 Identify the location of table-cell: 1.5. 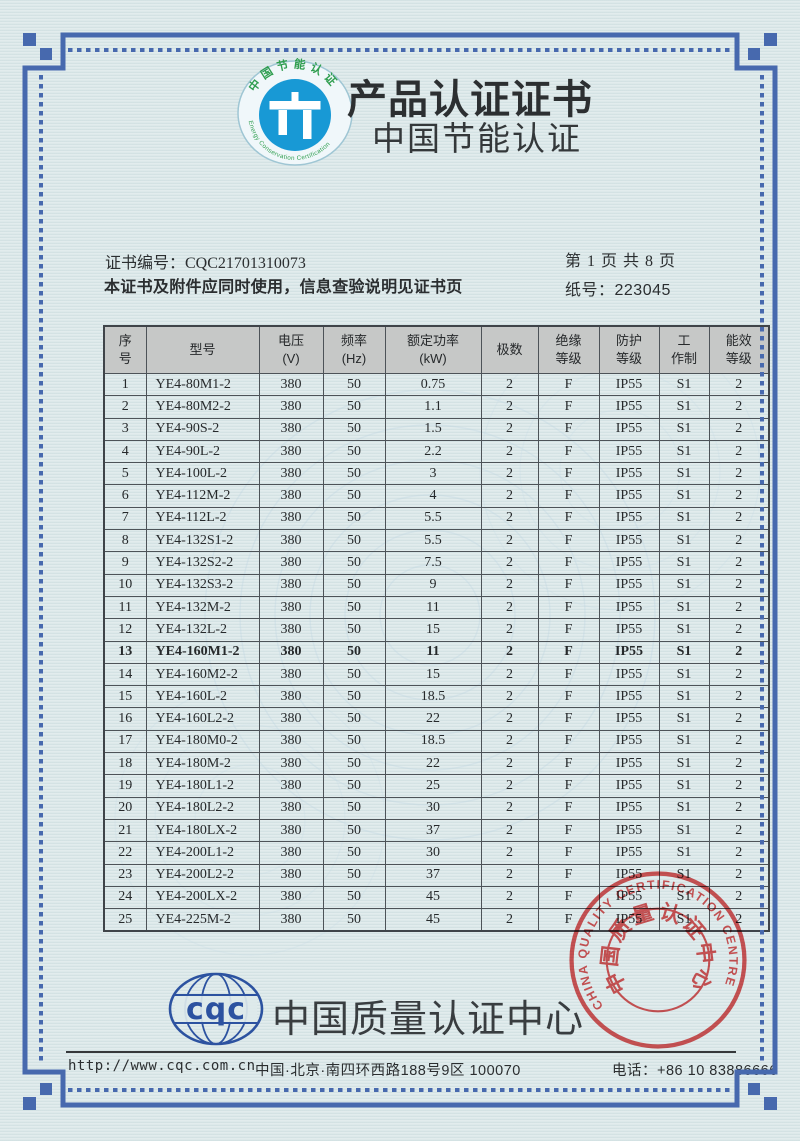
(433, 429).